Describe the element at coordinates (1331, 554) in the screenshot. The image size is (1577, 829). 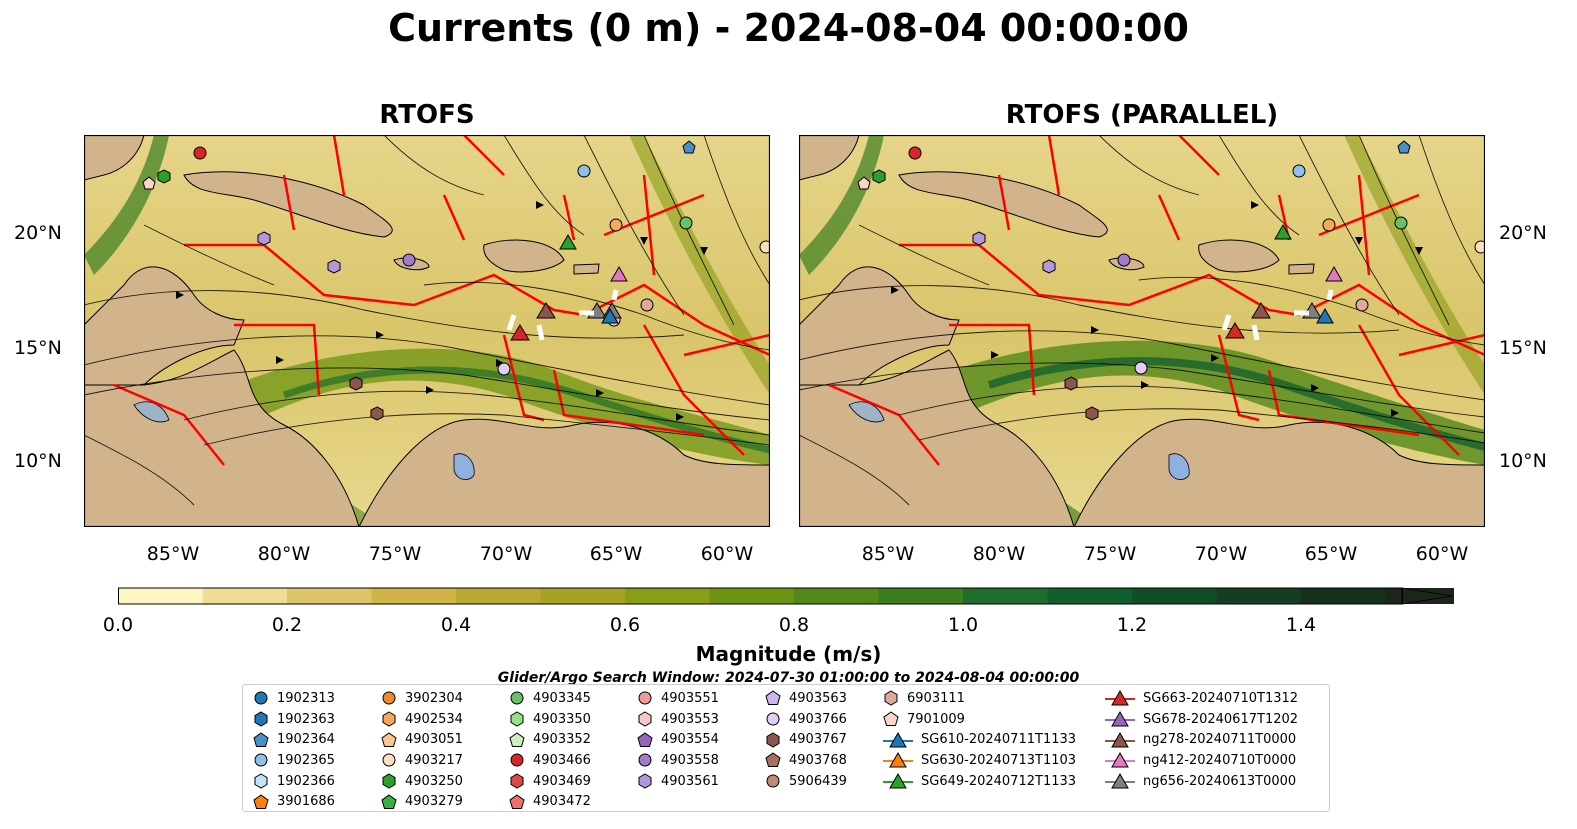
I see `lon-label-65w: 65°W` at that location.